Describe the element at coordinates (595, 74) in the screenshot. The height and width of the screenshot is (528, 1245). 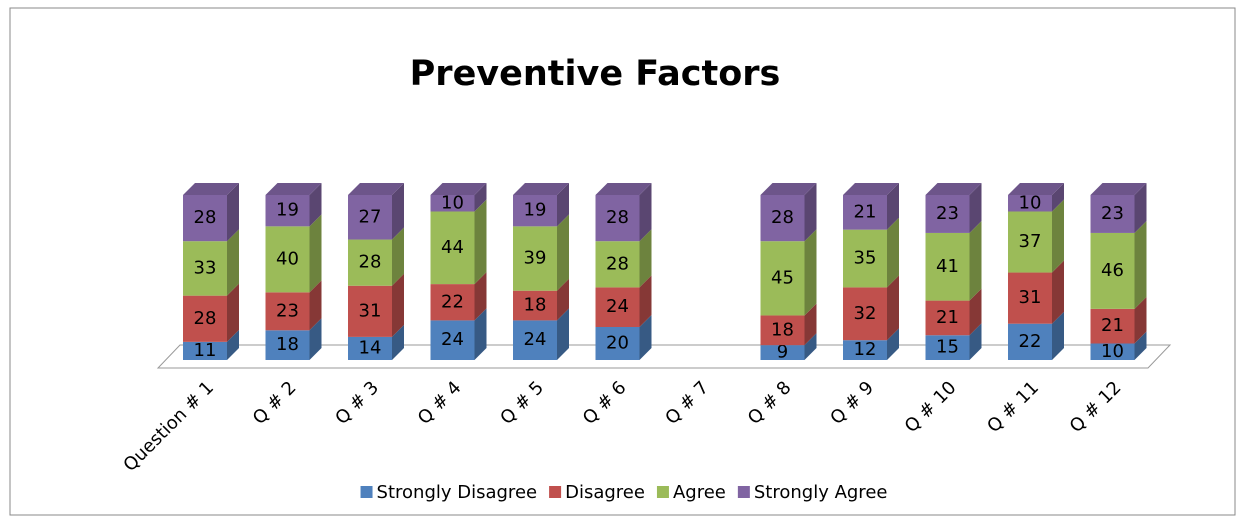
I see `chart-title: Preventive Factors` at that location.